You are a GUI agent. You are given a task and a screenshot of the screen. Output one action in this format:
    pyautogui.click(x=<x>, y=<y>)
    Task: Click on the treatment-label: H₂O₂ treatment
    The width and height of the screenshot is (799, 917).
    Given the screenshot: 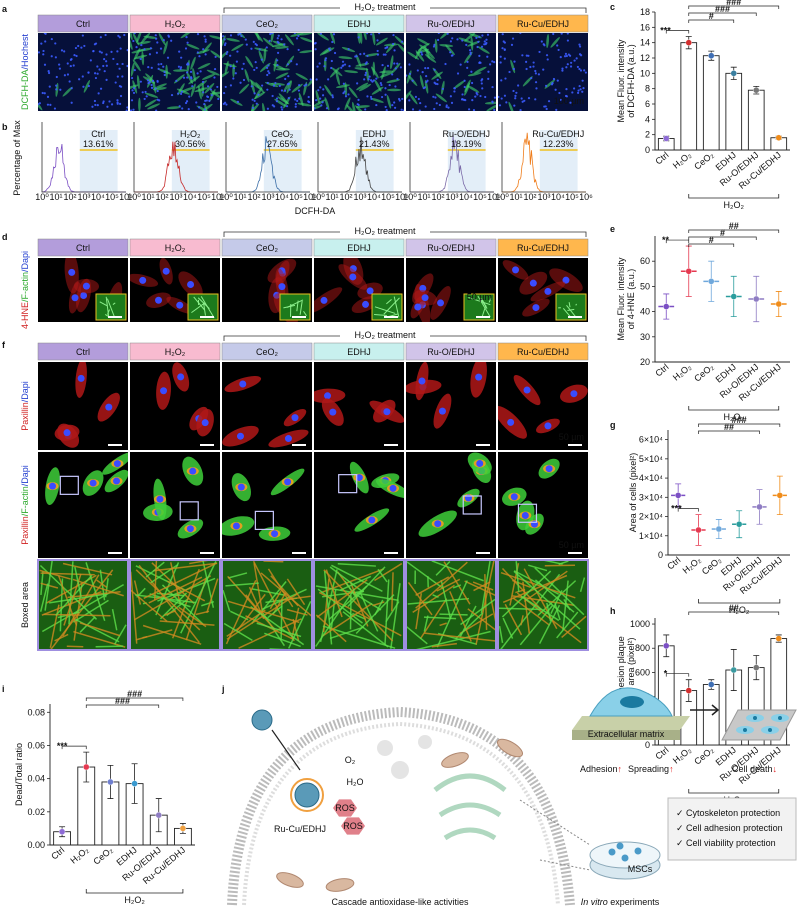 What is the action you would take?
    pyautogui.click(x=385, y=335)
    